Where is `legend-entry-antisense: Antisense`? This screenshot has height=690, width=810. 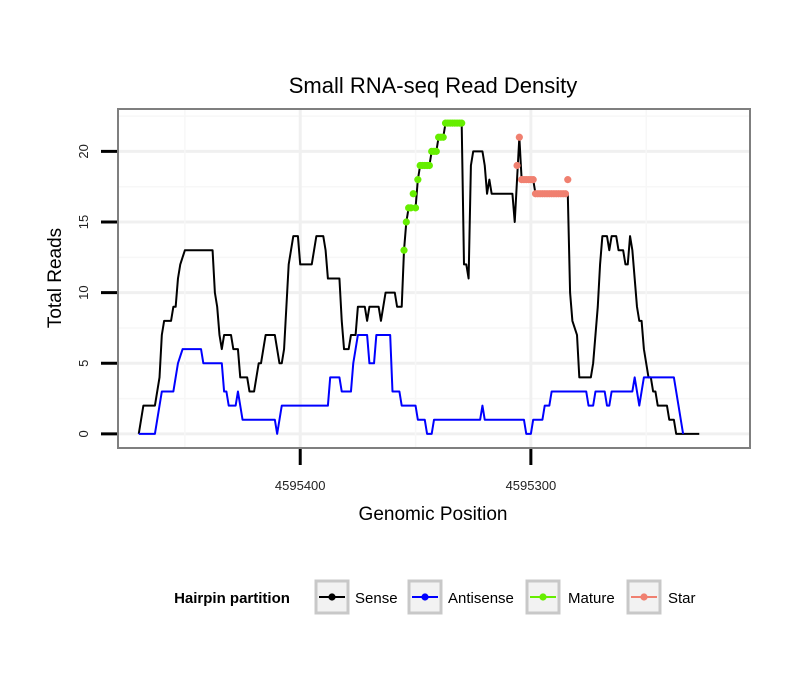 legend-entry-antisense: Antisense is located at coordinates (460, 597).